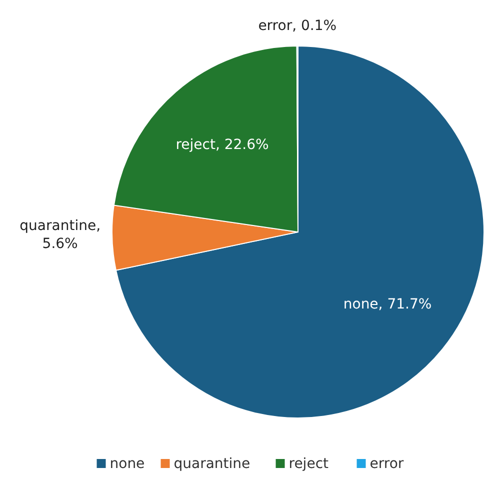 This screenshot has width=496, height=490. Describe the element at coordinates (297, 26) in the screenshot. I see `data-label: error, 0.1%` at that location.